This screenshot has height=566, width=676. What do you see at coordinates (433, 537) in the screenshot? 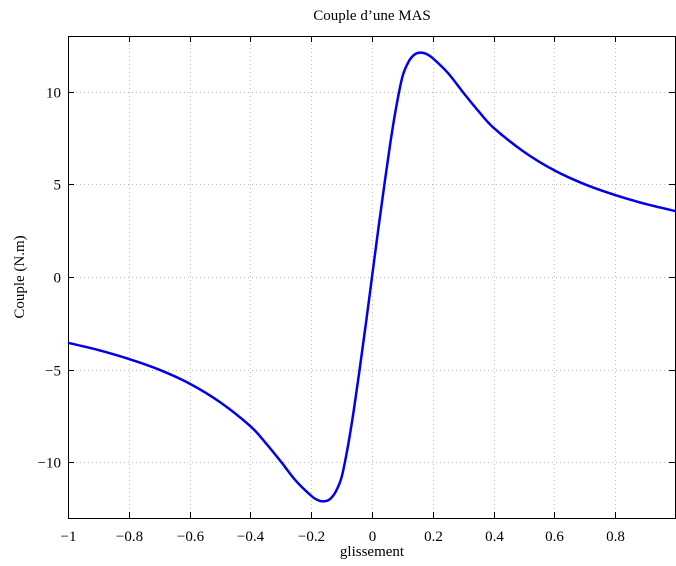
I see `x-tick-label: 0.2` at bounding box center [433, 537].